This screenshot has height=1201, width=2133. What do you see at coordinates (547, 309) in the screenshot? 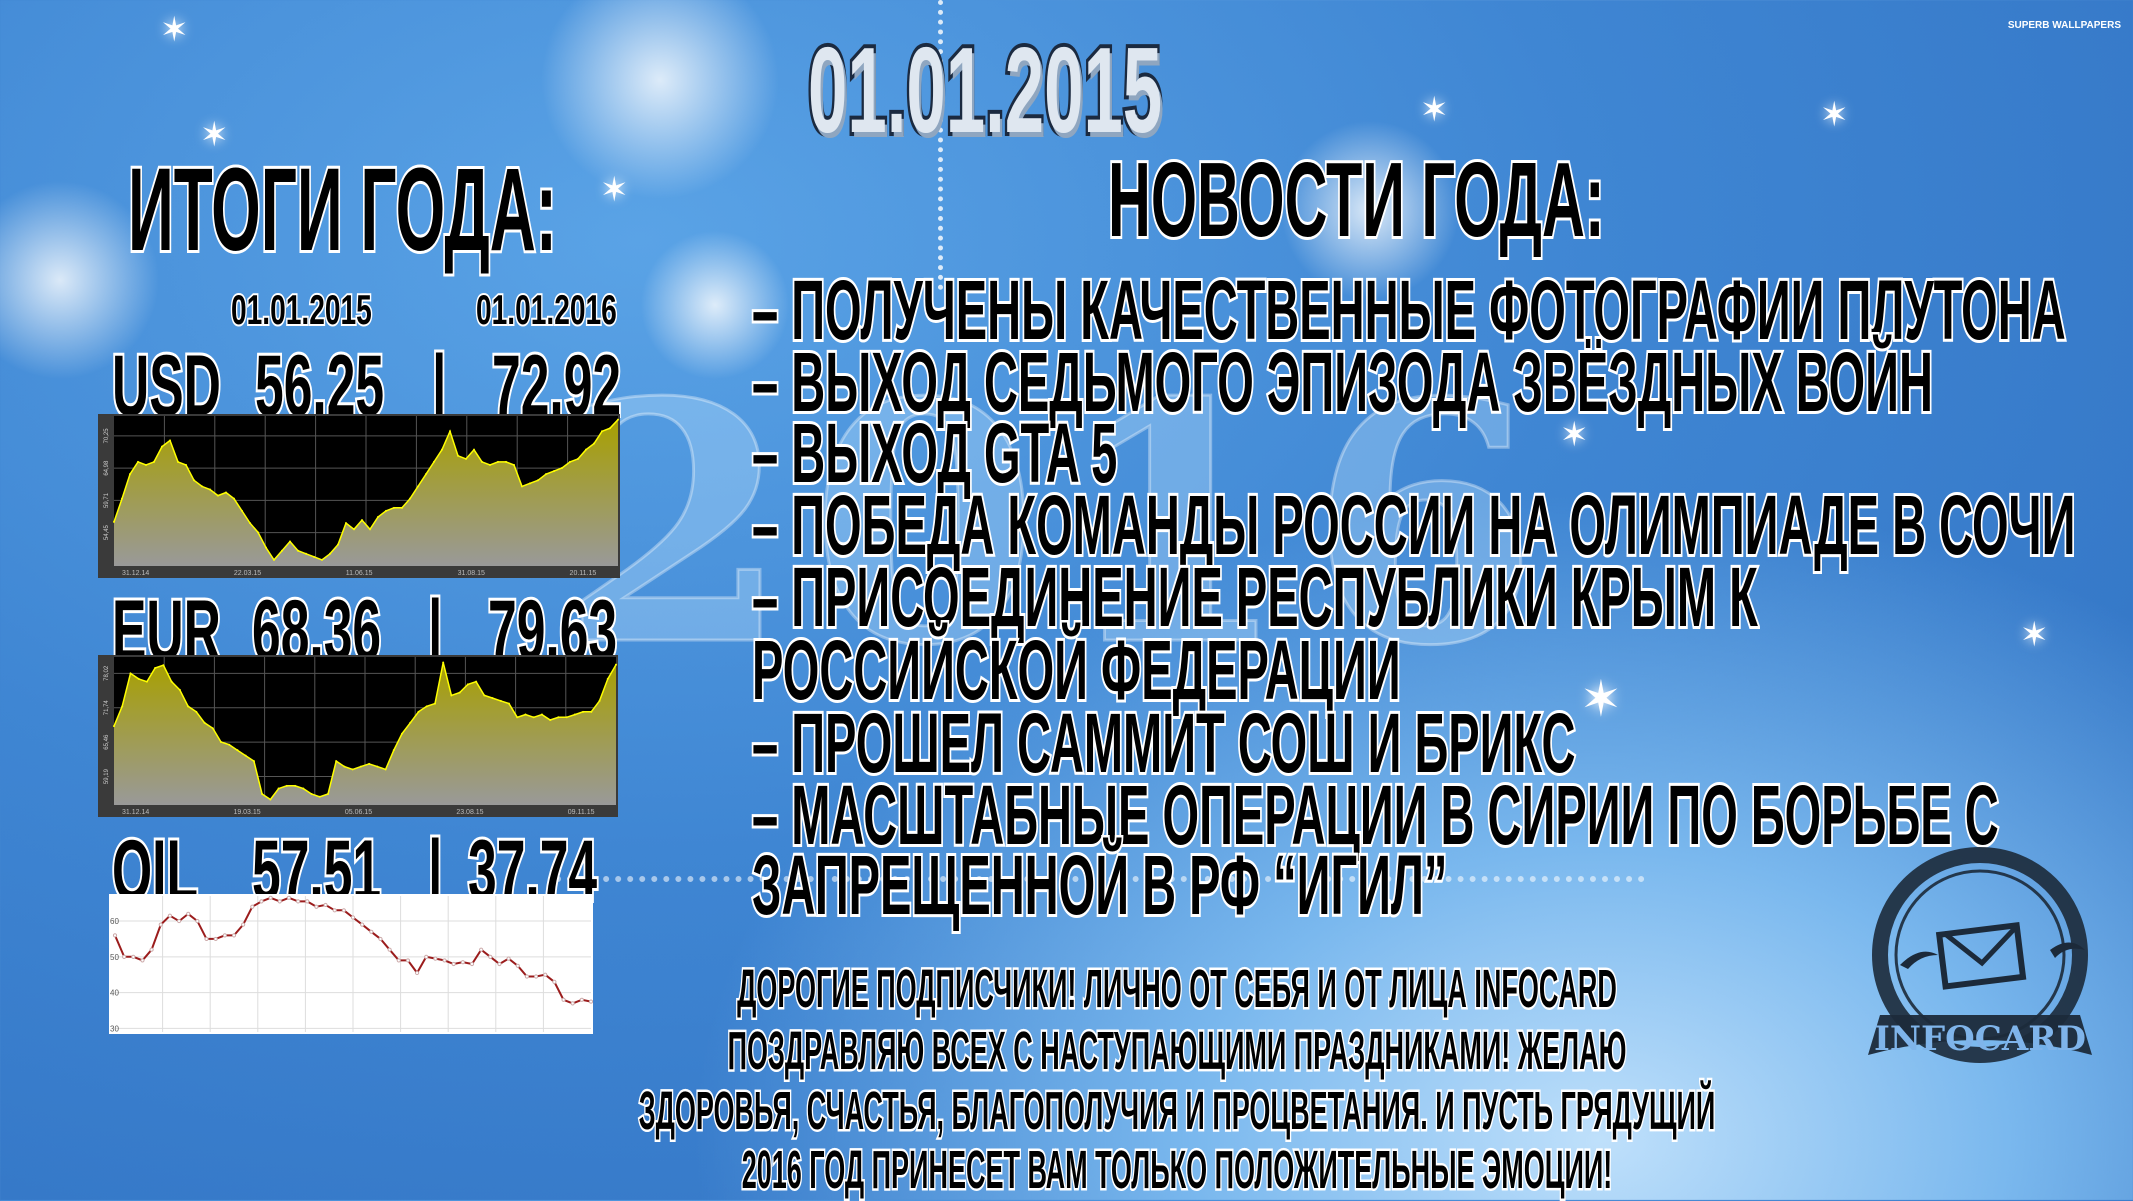
I see `column-date-end: 01.01.2016` at bounding box center [547, 309].